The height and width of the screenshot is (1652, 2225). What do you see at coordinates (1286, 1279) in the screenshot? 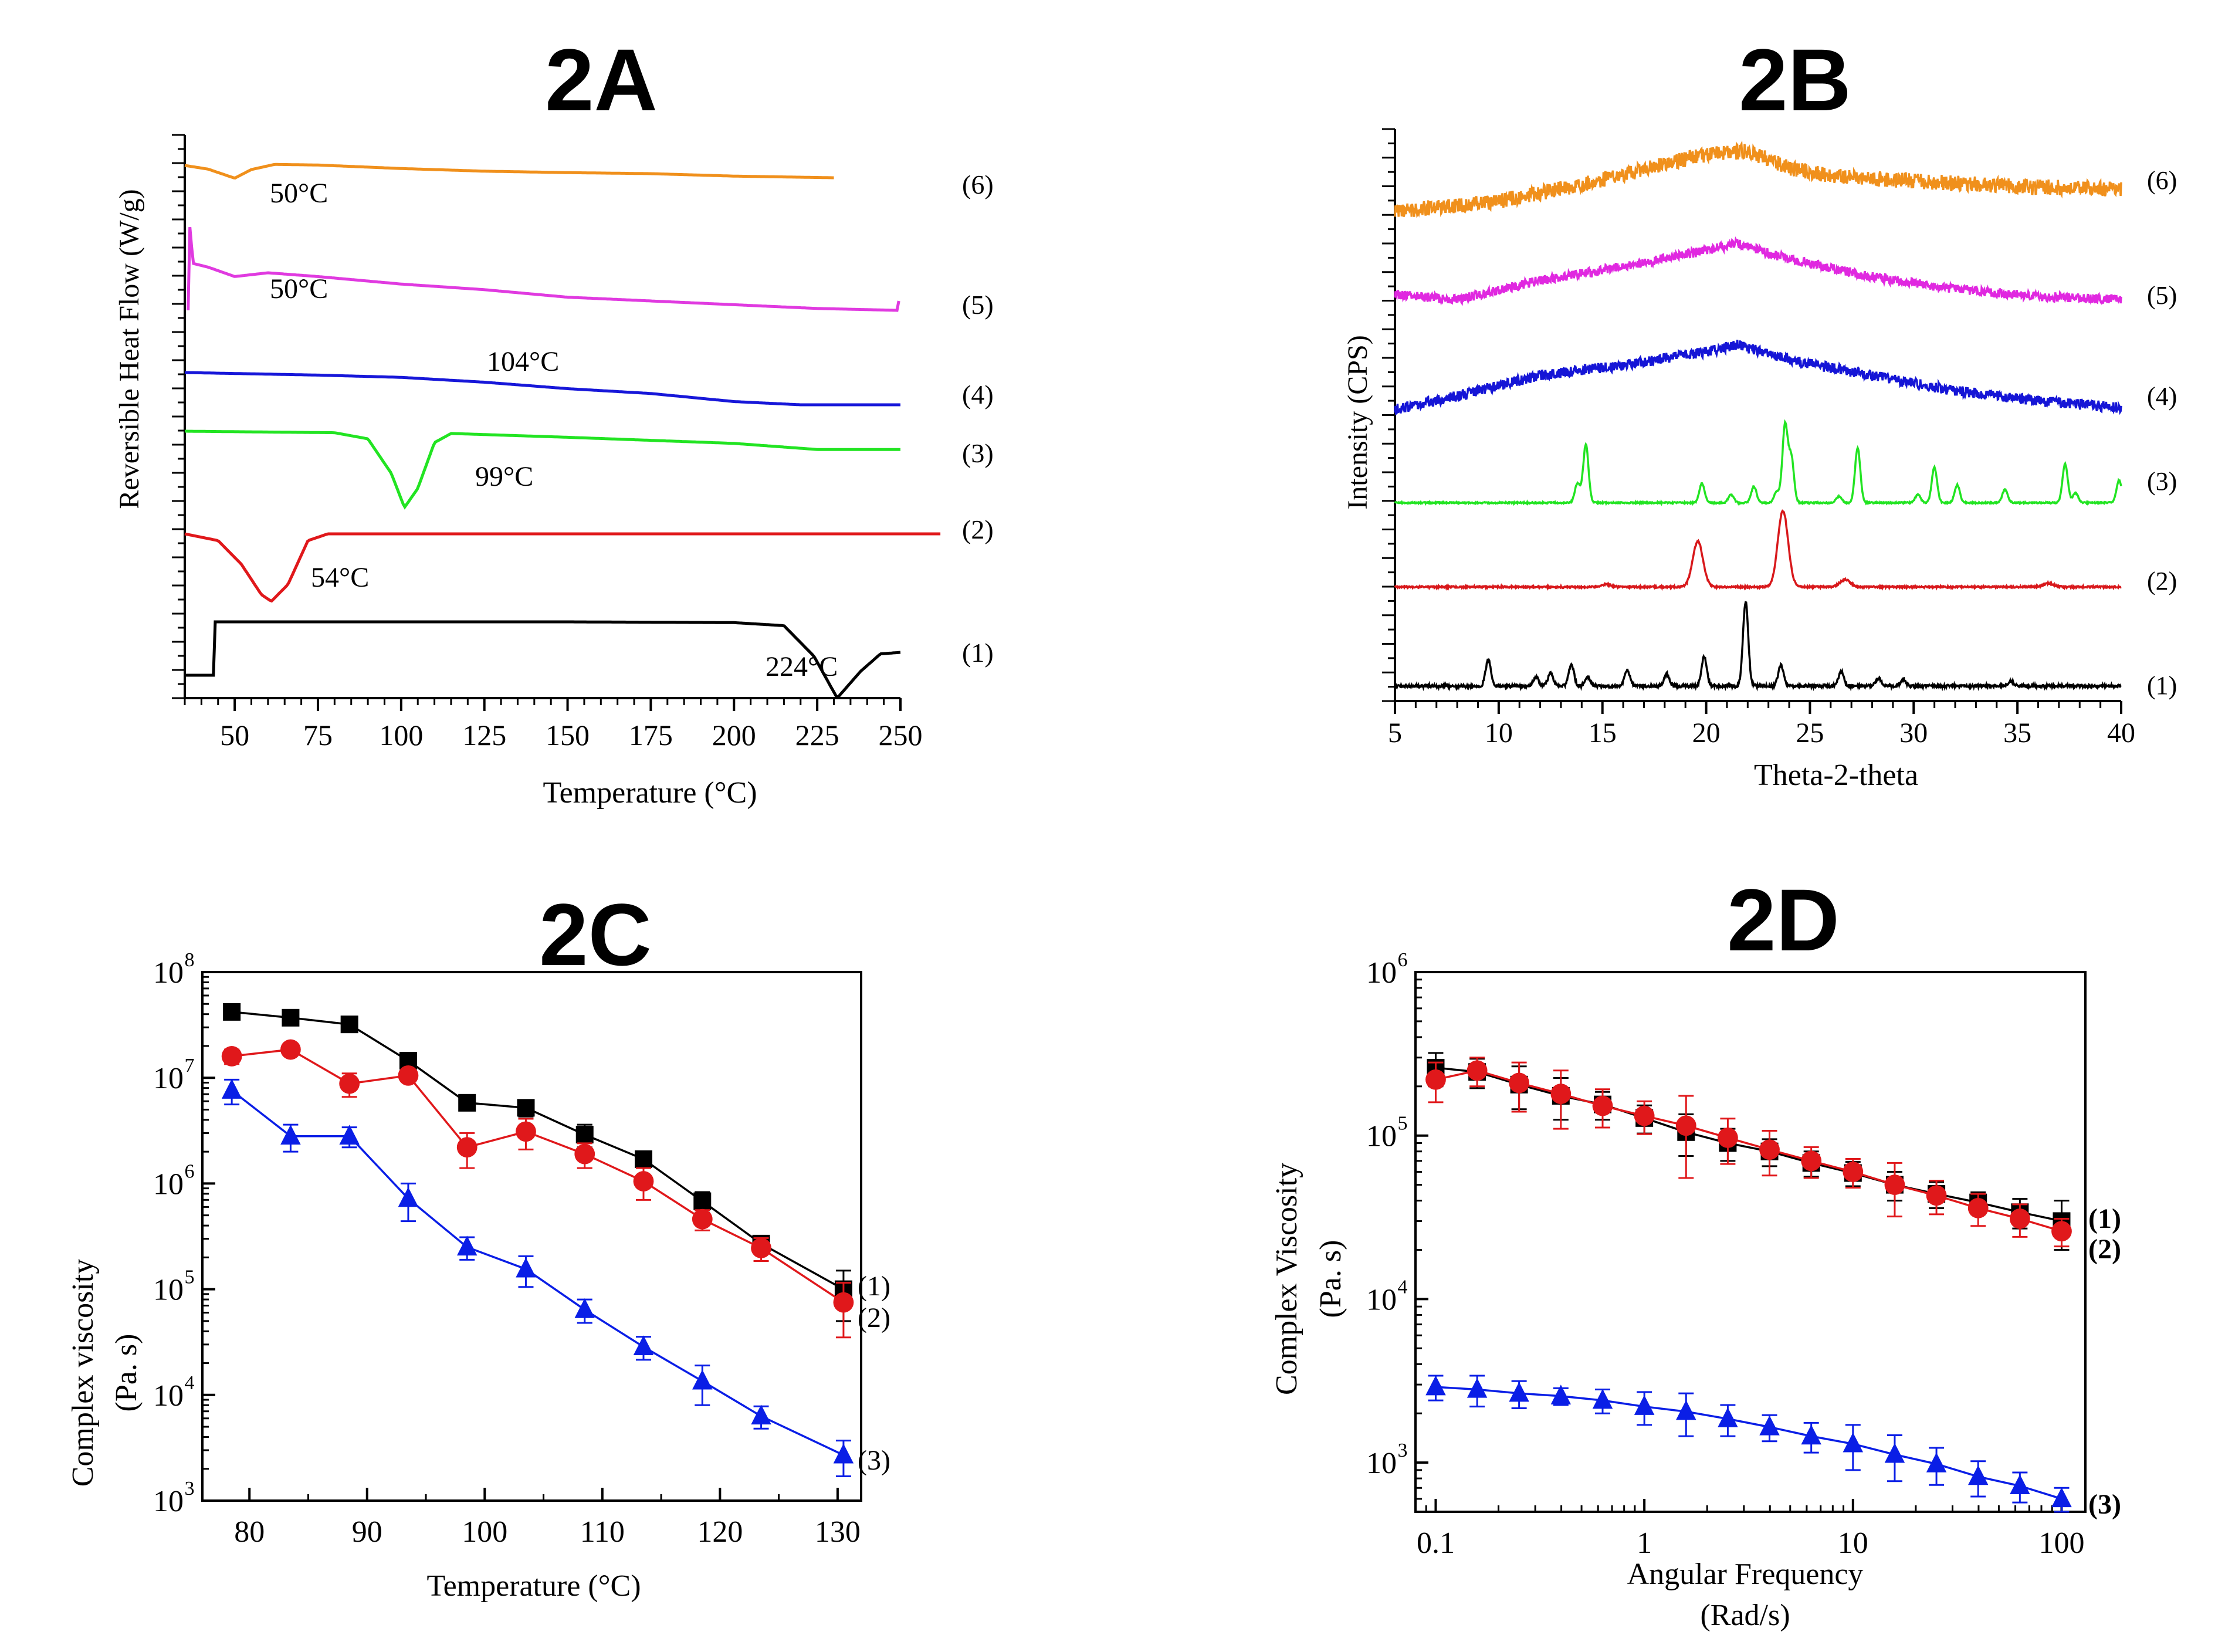
I see `panel-2d-y-axis-label-line1: Complex Viscosity` at bounding box center [1286, 1279].